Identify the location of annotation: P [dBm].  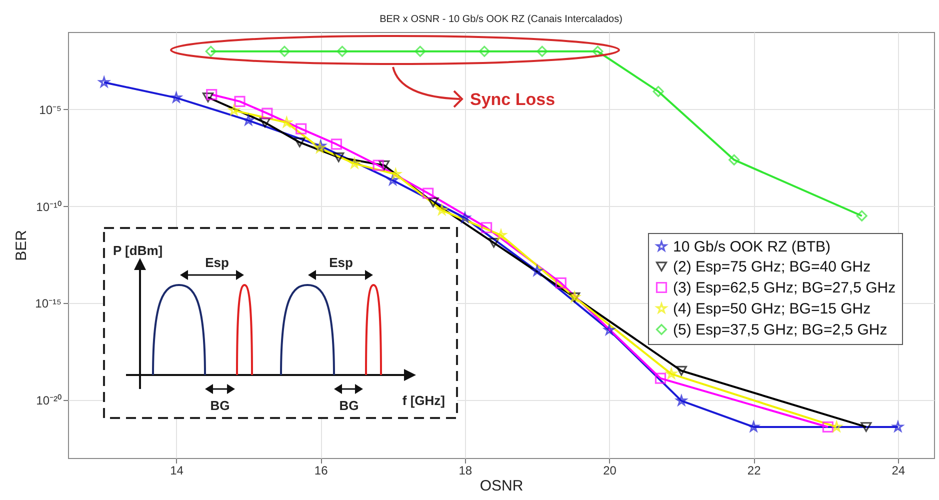
(138, 250).